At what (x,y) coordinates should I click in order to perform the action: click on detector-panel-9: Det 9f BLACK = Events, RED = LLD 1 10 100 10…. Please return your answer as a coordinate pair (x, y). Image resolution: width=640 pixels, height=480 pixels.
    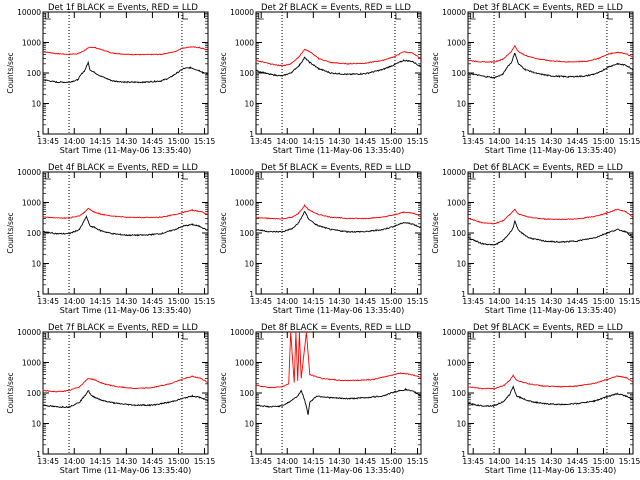
    Looking at the image, I should click on (535, 399).